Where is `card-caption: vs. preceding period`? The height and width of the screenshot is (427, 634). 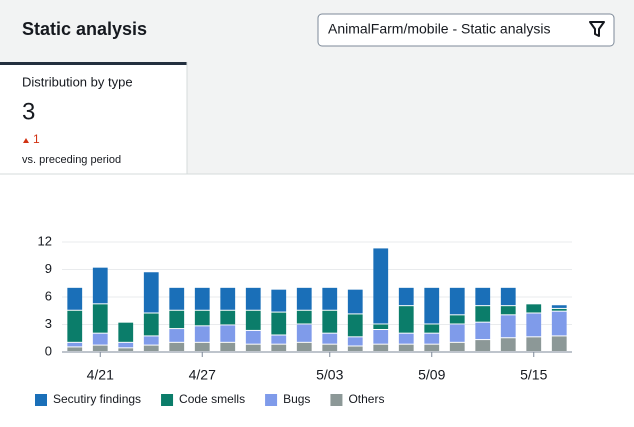
card-caption: vs. preceding period is located at coordinates (71, 160).